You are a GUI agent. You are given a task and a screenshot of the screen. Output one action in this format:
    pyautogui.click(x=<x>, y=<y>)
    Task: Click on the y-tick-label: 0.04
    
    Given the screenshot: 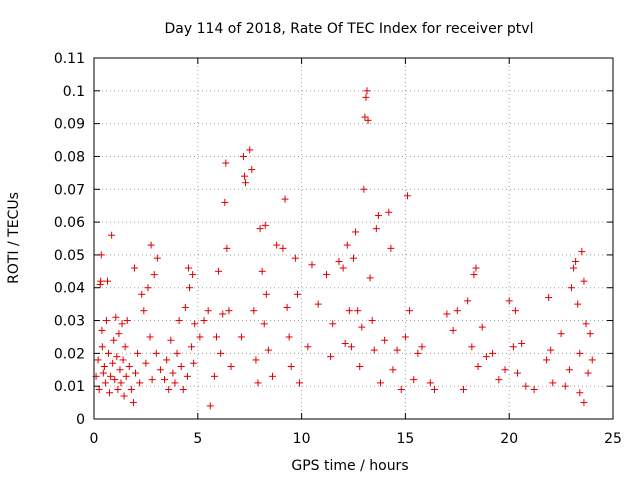 What is the action you would take?
    pyautogui.click(x=69, y=289)
    